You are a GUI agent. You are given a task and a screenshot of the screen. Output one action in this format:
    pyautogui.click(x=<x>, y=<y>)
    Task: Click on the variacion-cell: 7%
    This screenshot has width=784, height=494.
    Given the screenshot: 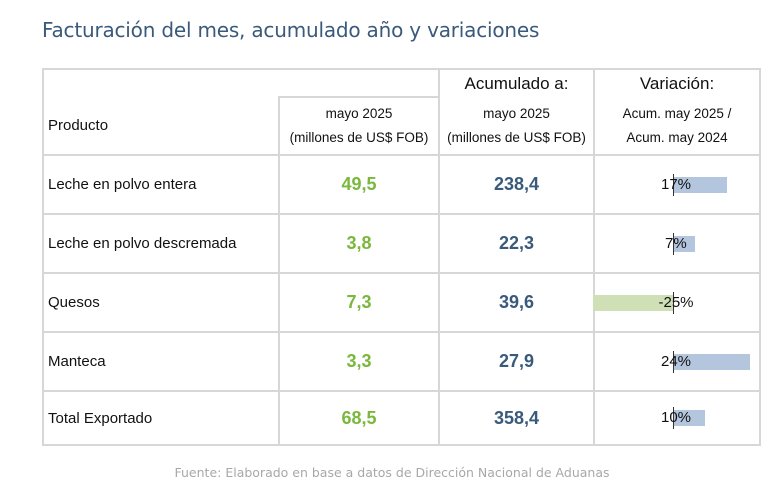 What is the action you would take?
    pyautogui.click(x=677, y=243)
    